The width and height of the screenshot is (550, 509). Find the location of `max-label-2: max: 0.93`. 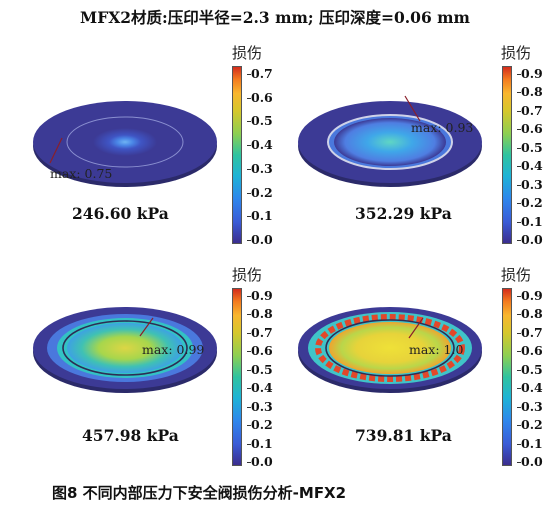

max-label-2: max: 0.93 is located at coordinates (442, 127).